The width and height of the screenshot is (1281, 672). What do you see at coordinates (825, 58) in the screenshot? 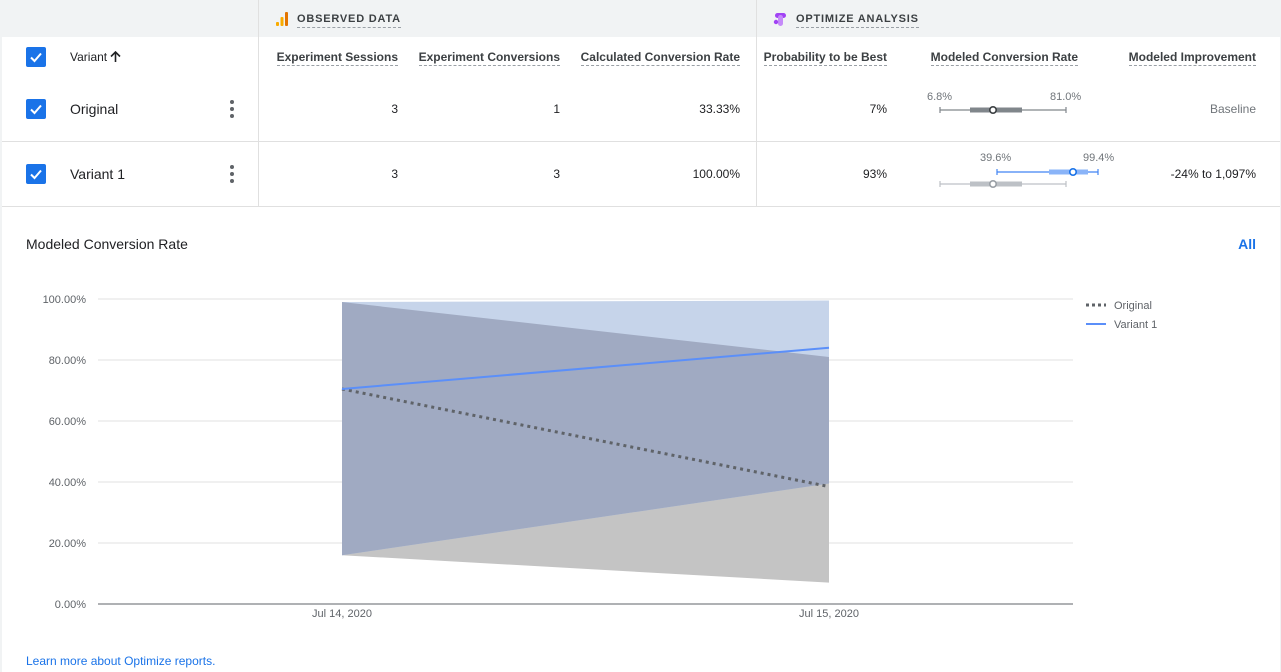
I see `col-probability-best: Probability to be Best` at bounding box center [825, 58].